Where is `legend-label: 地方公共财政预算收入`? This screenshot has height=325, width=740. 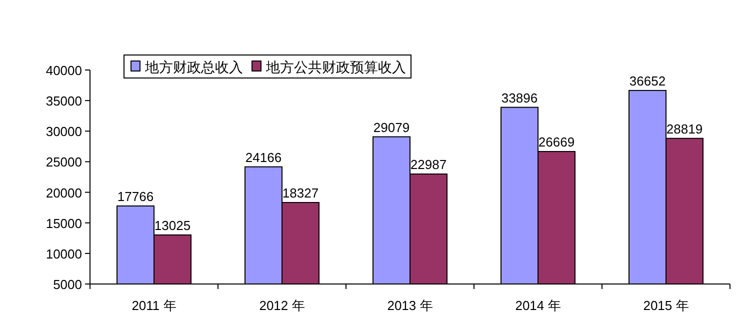 legend-label: 地方公共财政预算收入 is located at coordinates (335, 67).